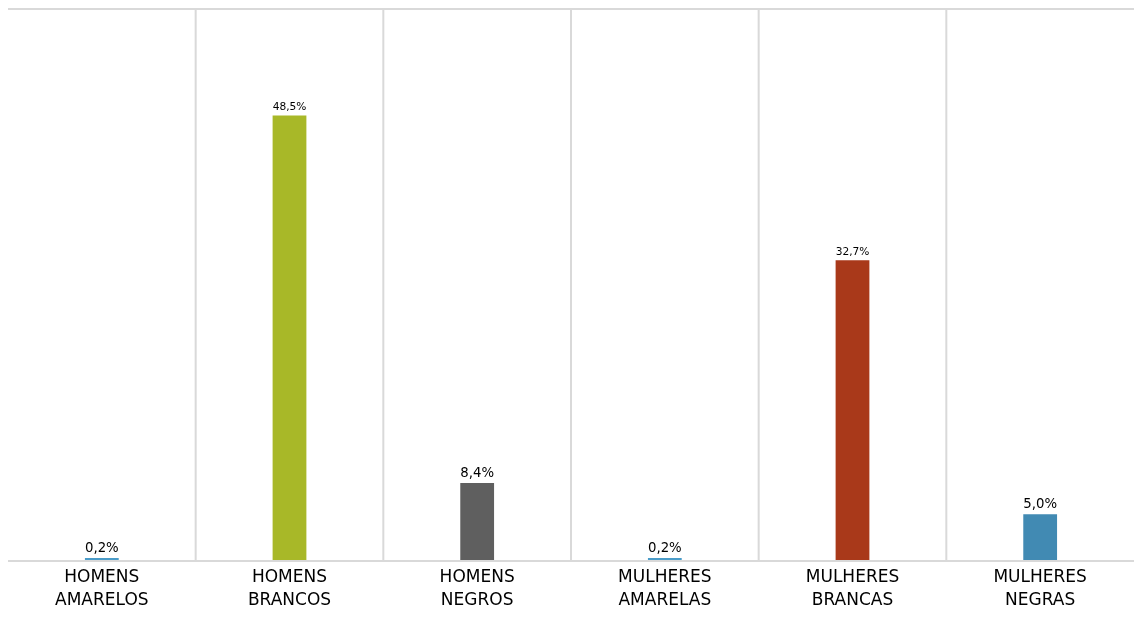 This screenshot has width=1136, height=630. Describe the element at coordinates (102, 587) in the screenshot. I see `x-tick-label: HOMENS AMARELOS` at that location.